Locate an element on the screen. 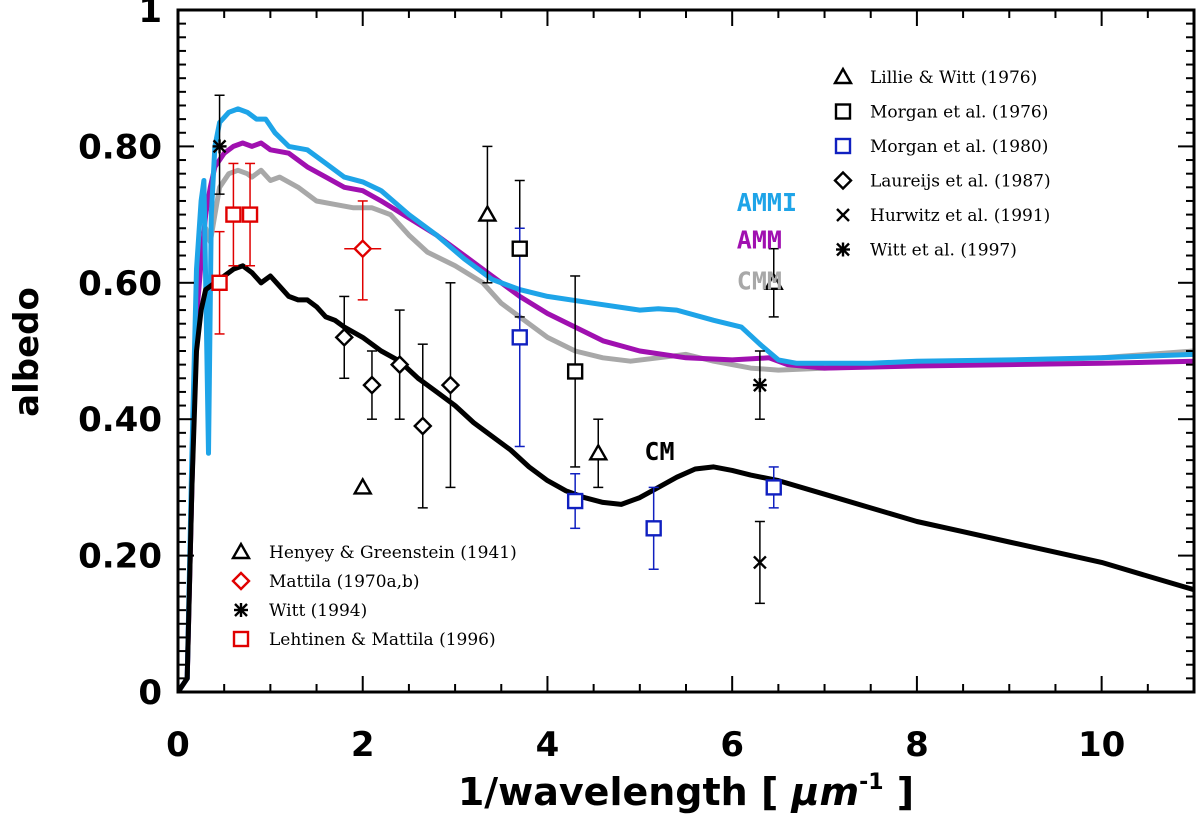  x-tick-label: 6 is located at coordinates (732, 745).